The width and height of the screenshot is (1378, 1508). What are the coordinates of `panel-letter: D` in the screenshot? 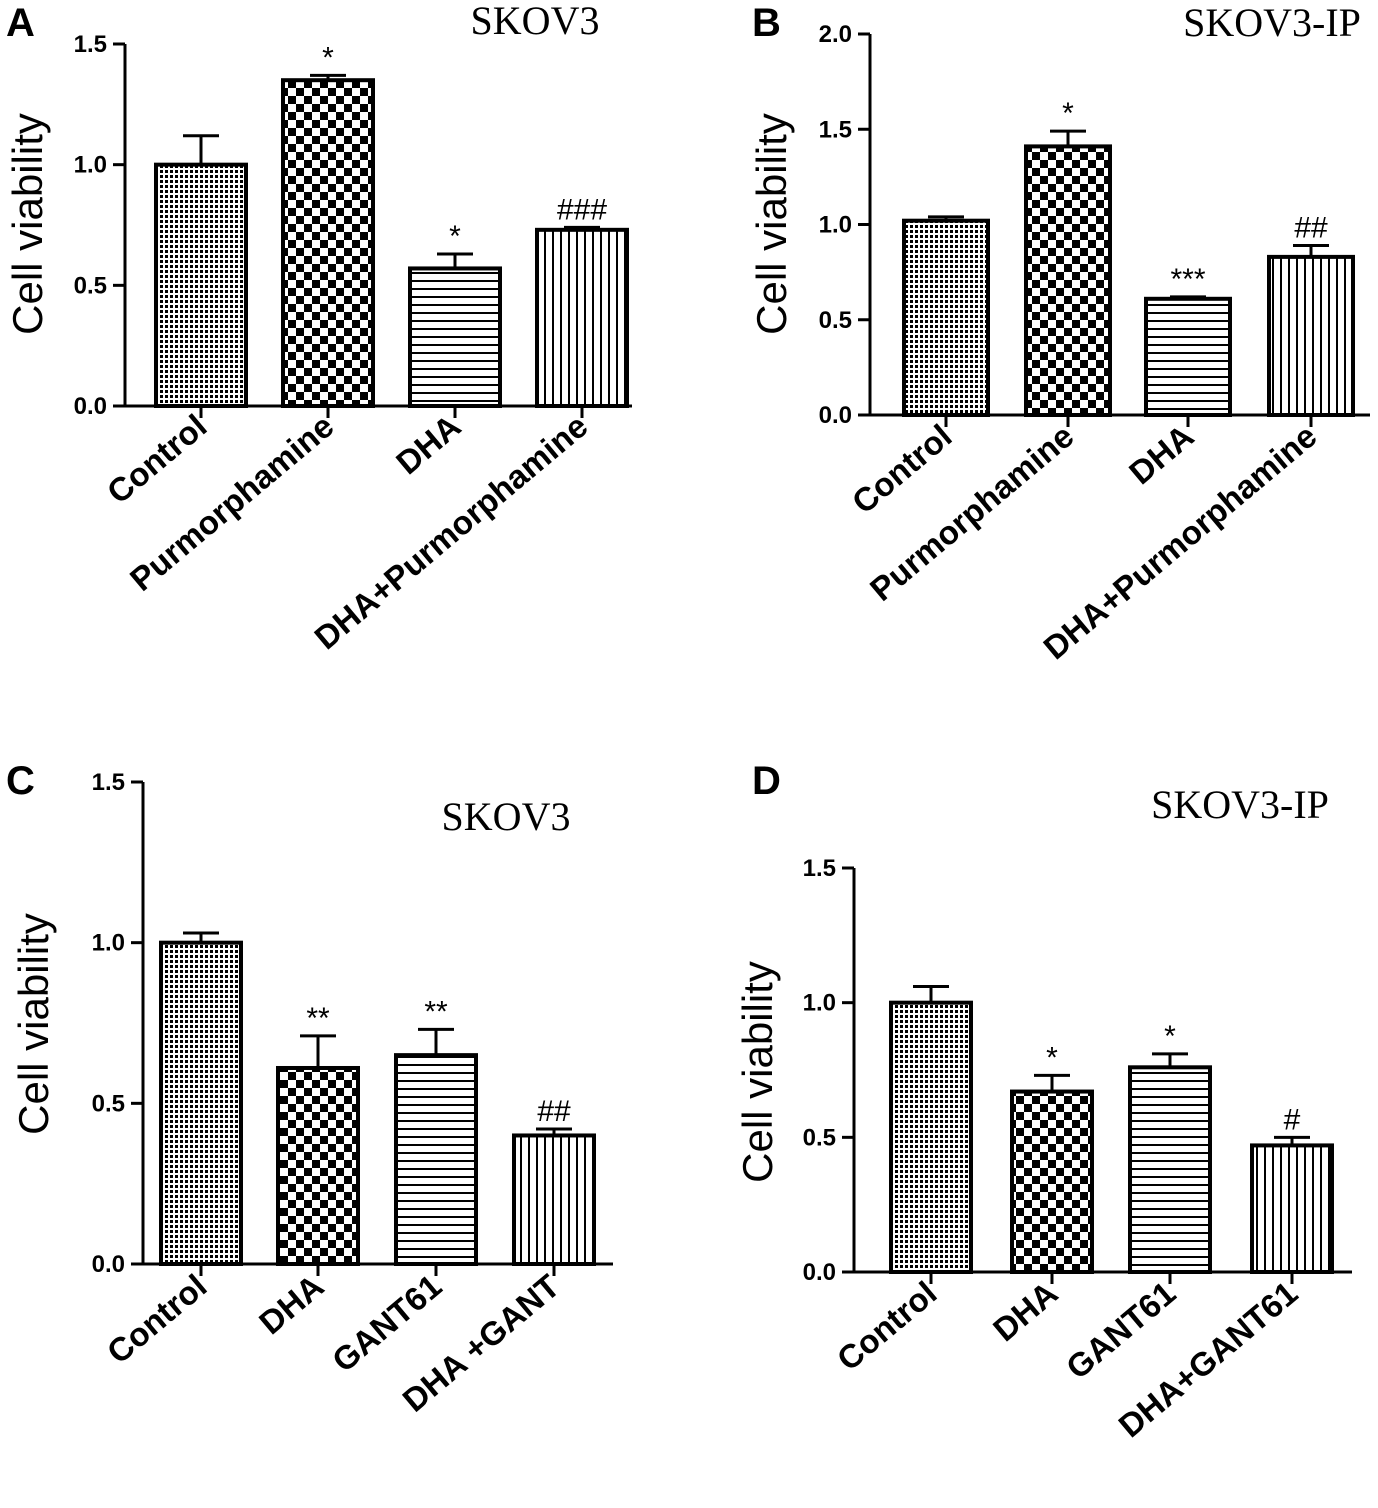 It's located at (766, 781).